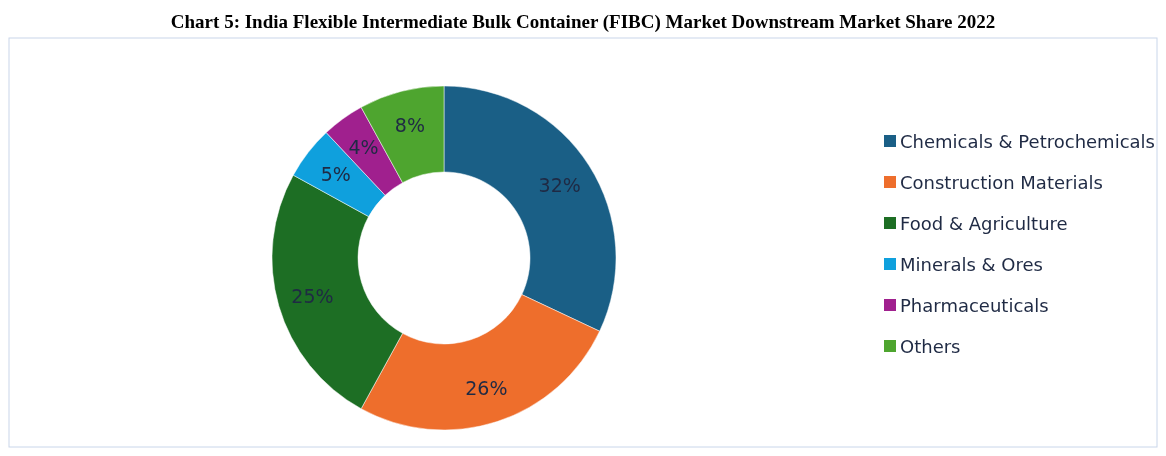 The width and height of the screenshot is (1166, 456). Describe the element at coordinates (984, 223) in the screenshot. I see `legend-label: Food & Agriculture` at that location.